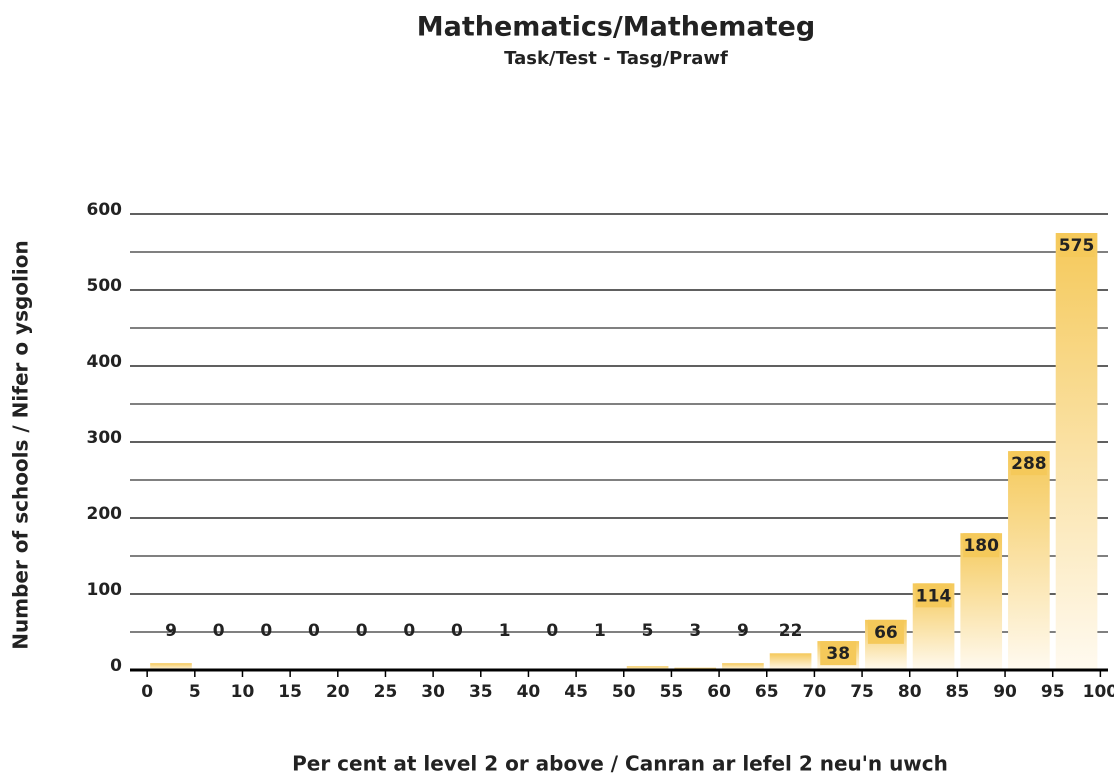  I want to click on x-tick-label: 25, so click(386, 692).